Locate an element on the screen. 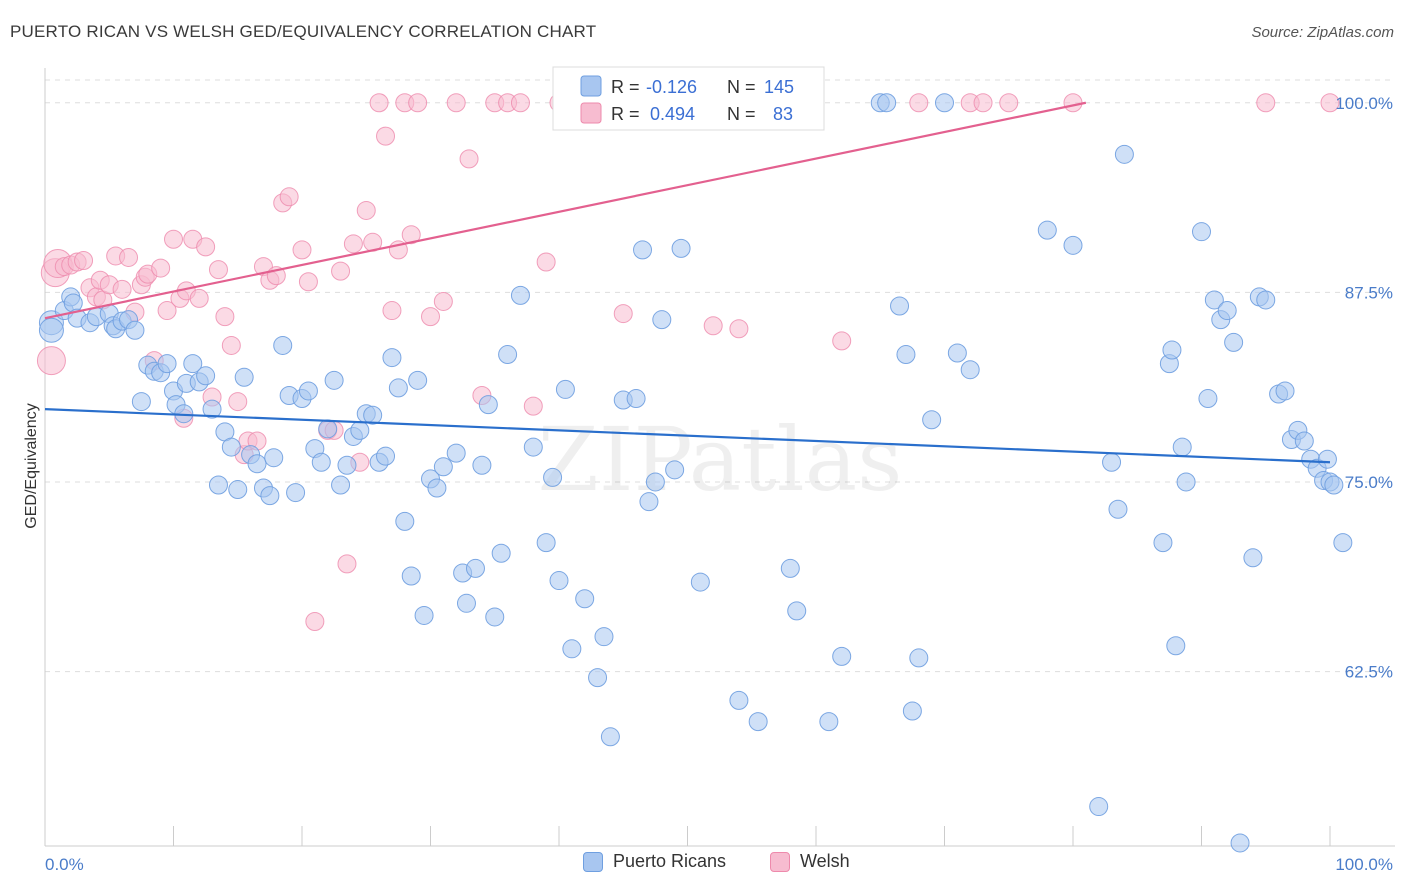 This screenshot has height=892, width=1406. legend-label-puerto-ricans: Puerto Ricans is located at coordinates (670, 861).